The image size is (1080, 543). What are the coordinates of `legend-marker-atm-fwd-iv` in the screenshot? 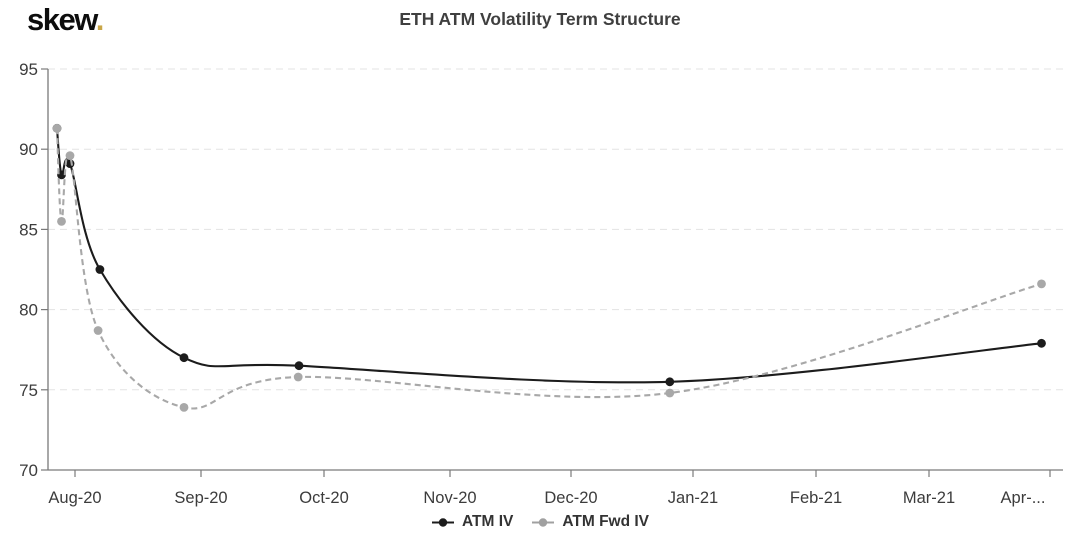 It's located at (543, 522).